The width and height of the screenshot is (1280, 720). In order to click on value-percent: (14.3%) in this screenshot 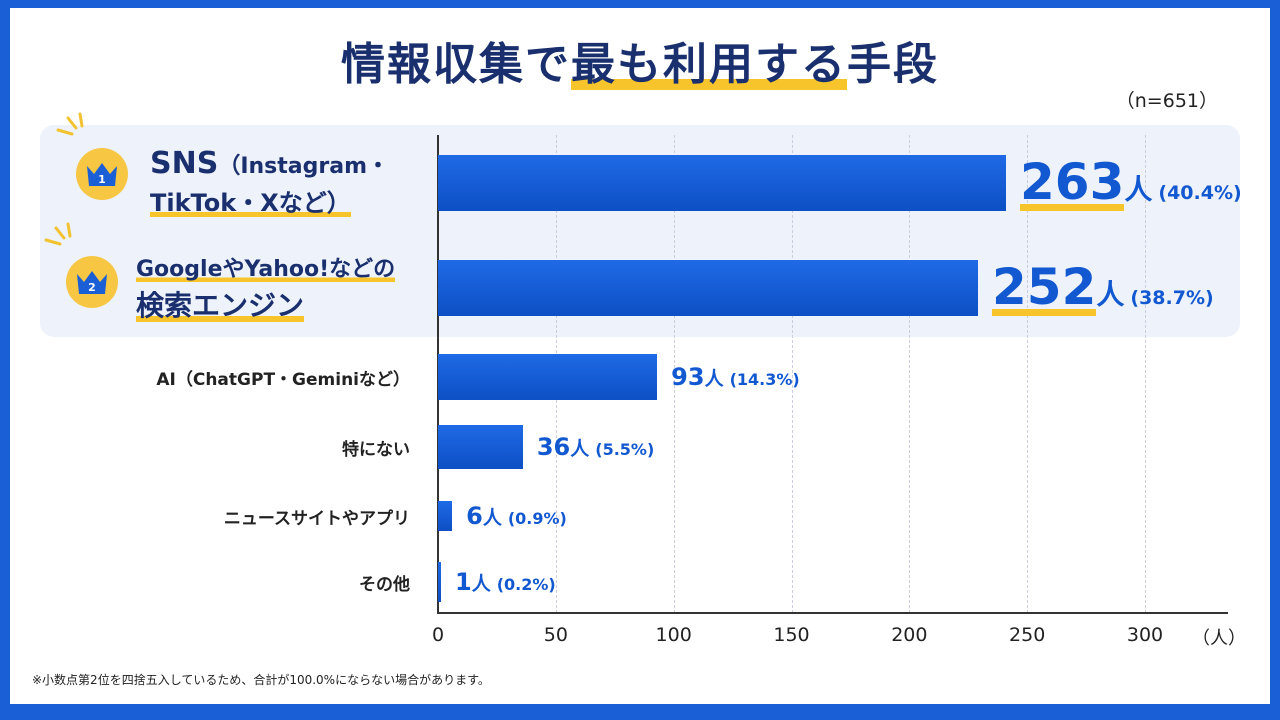, I will do `click(764, 379)`.